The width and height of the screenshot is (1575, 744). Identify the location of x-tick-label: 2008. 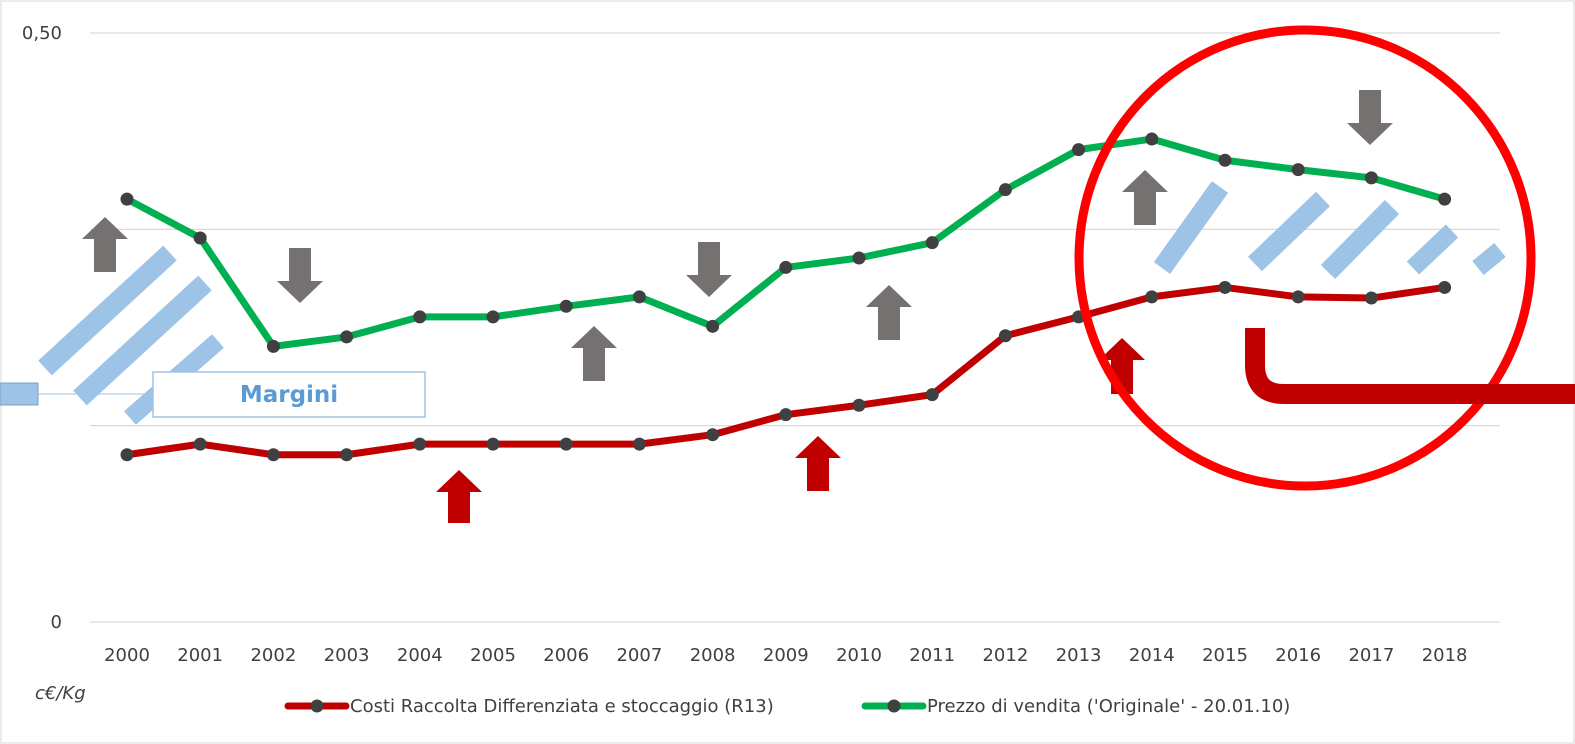
(713, 655).